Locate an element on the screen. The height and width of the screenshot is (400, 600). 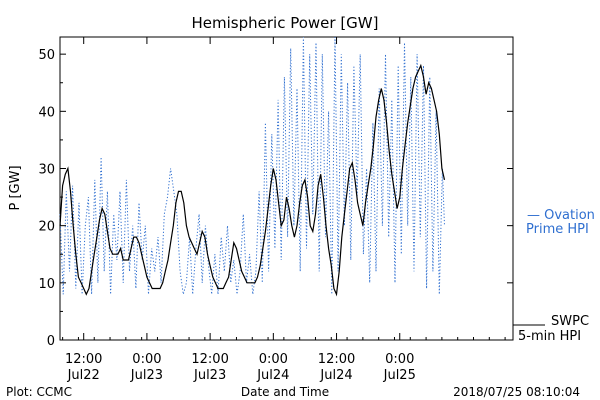
legend-ovation-line2: Prime HPI is located at coordinates (557, 229).